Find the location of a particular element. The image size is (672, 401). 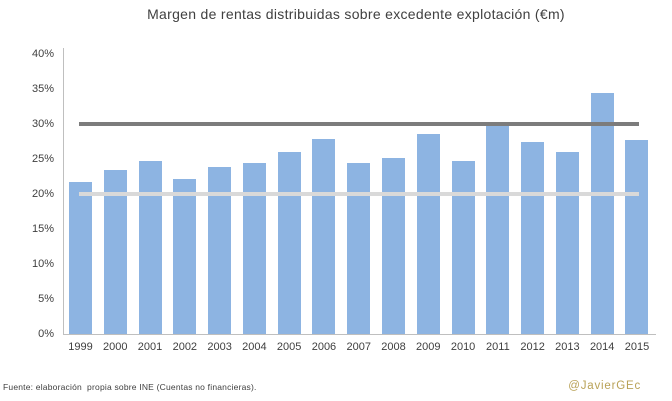

bar-2012 is located at coordinates (533, 237).